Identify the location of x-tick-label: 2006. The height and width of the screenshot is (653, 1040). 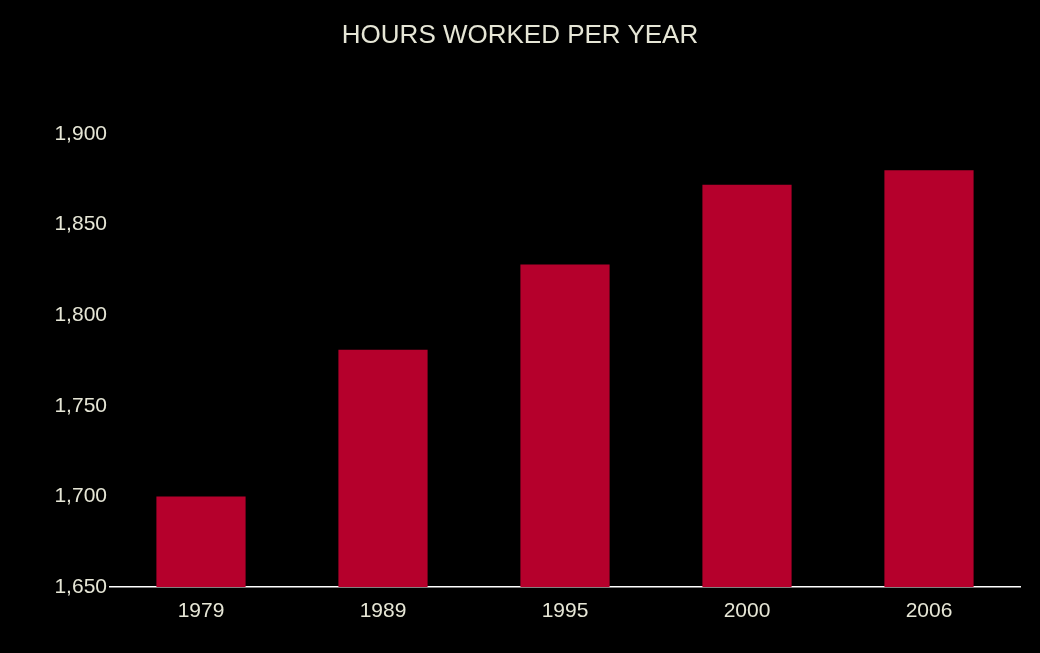
(929, 610).